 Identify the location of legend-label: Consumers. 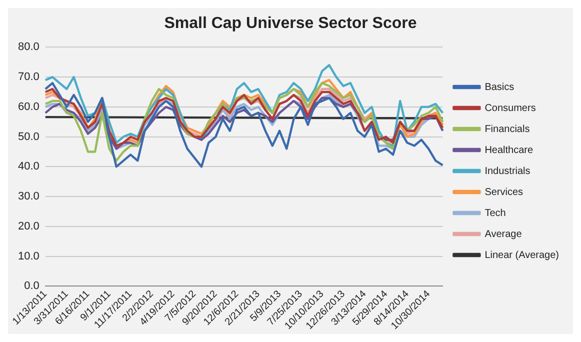
(510, 108).